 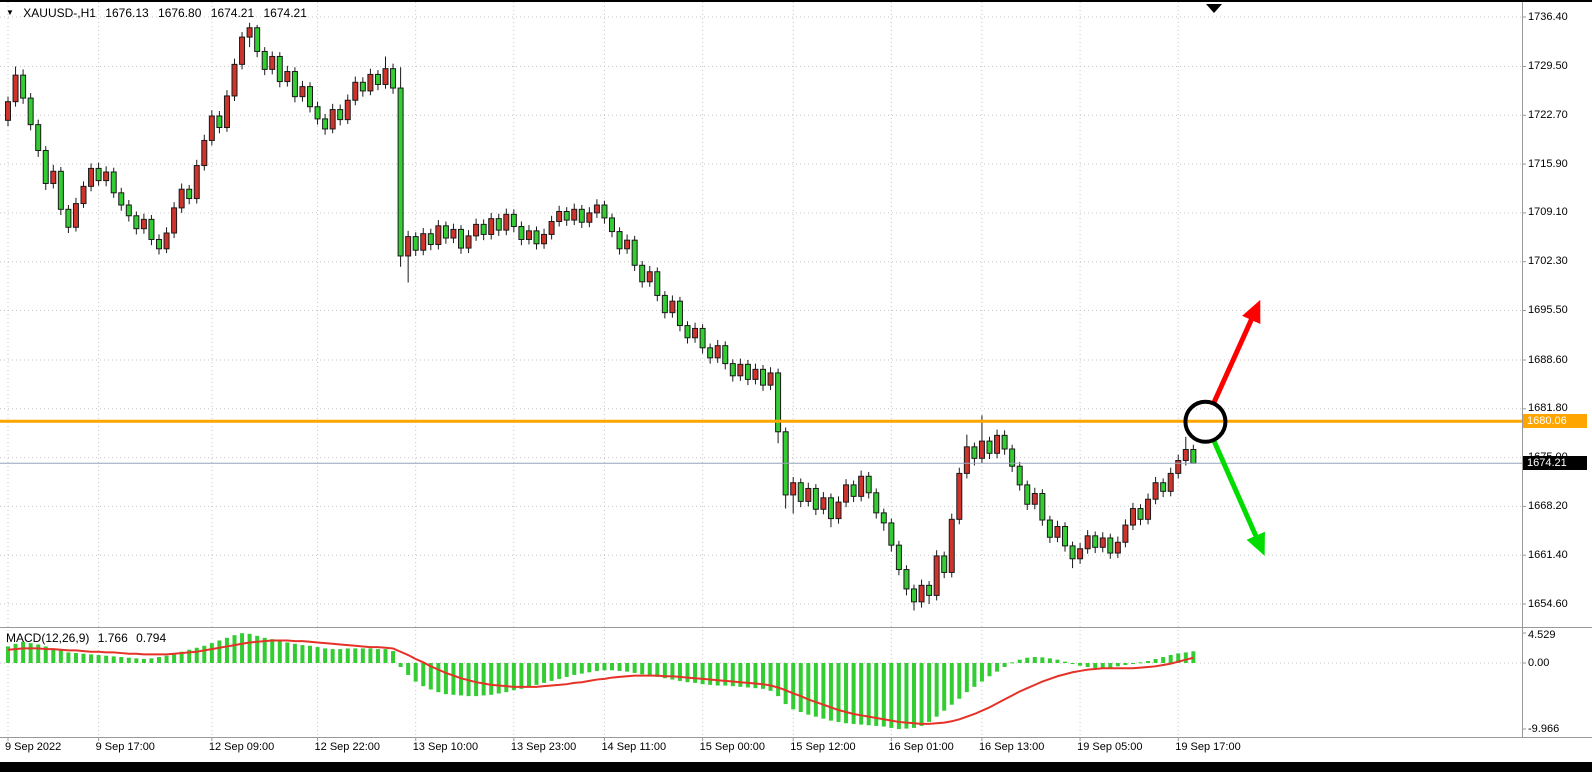 What do you see at coordinates (1011, 747) in the screenshot?
I see `time-scale-label: 16 Sep 13:00` at bounding box center [1011, 747].